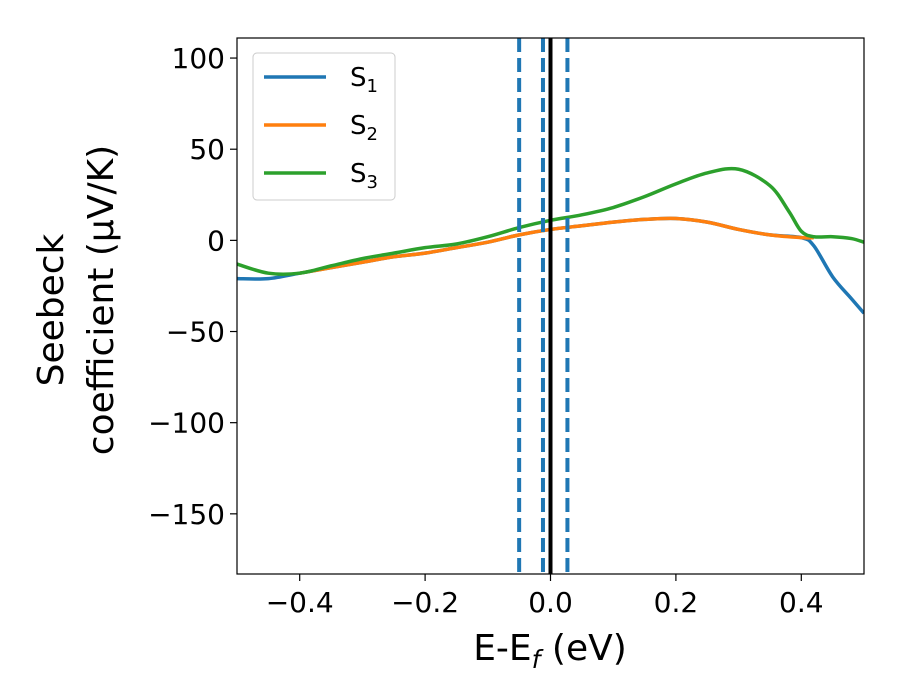 The width and height of the screenshot is (900, 700). I want to click on y-tick-label: 100, so click(198, 58).